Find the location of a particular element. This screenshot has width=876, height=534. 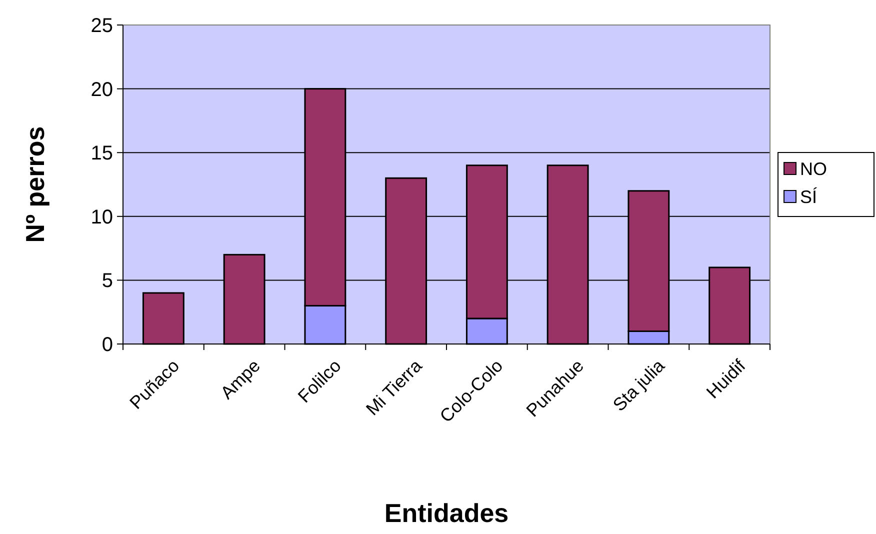

y-tick-label: 25 is located at coordinates (101, 26).